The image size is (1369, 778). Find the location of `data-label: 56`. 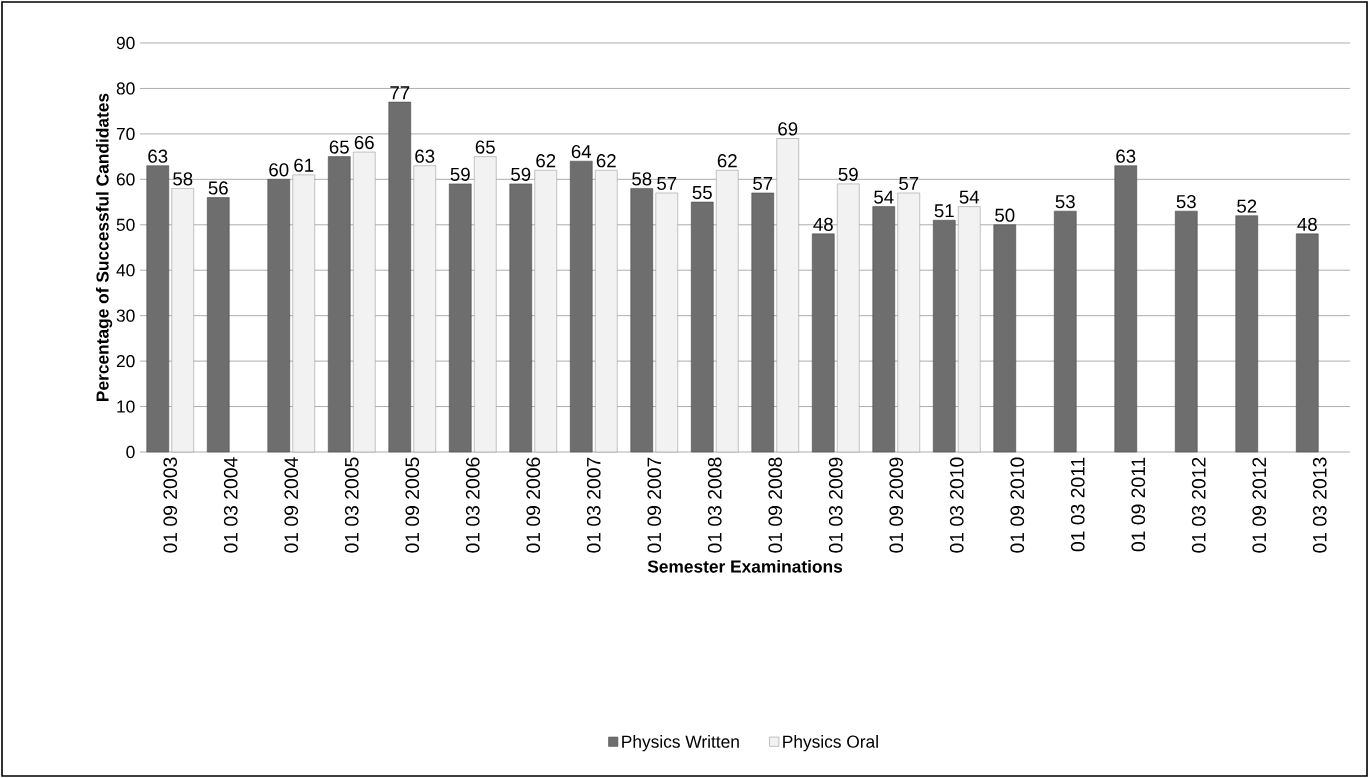

data-label: 56 is located at coordinates (218, 188).